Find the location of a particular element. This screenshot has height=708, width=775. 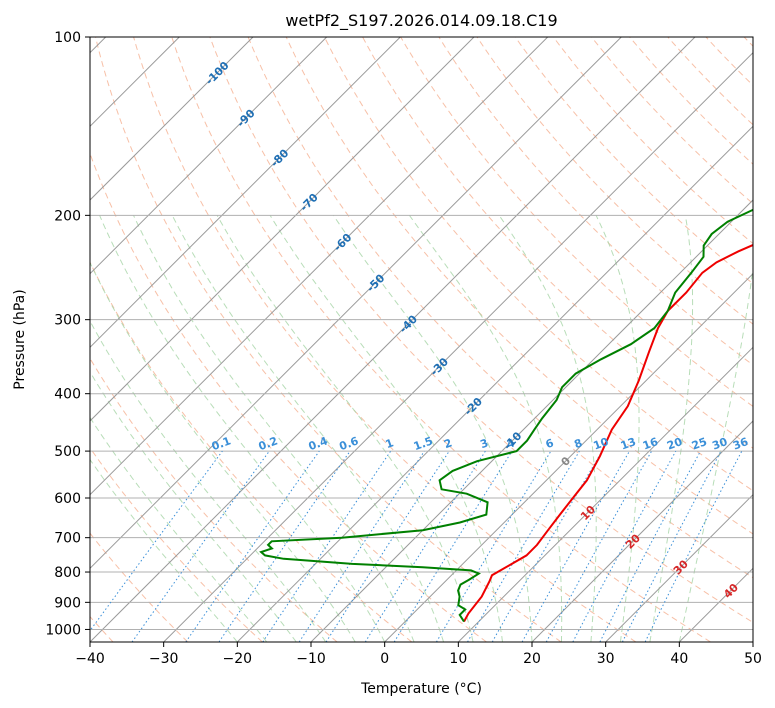

x-tick-label: −20 is located at coordinates (238, 659).